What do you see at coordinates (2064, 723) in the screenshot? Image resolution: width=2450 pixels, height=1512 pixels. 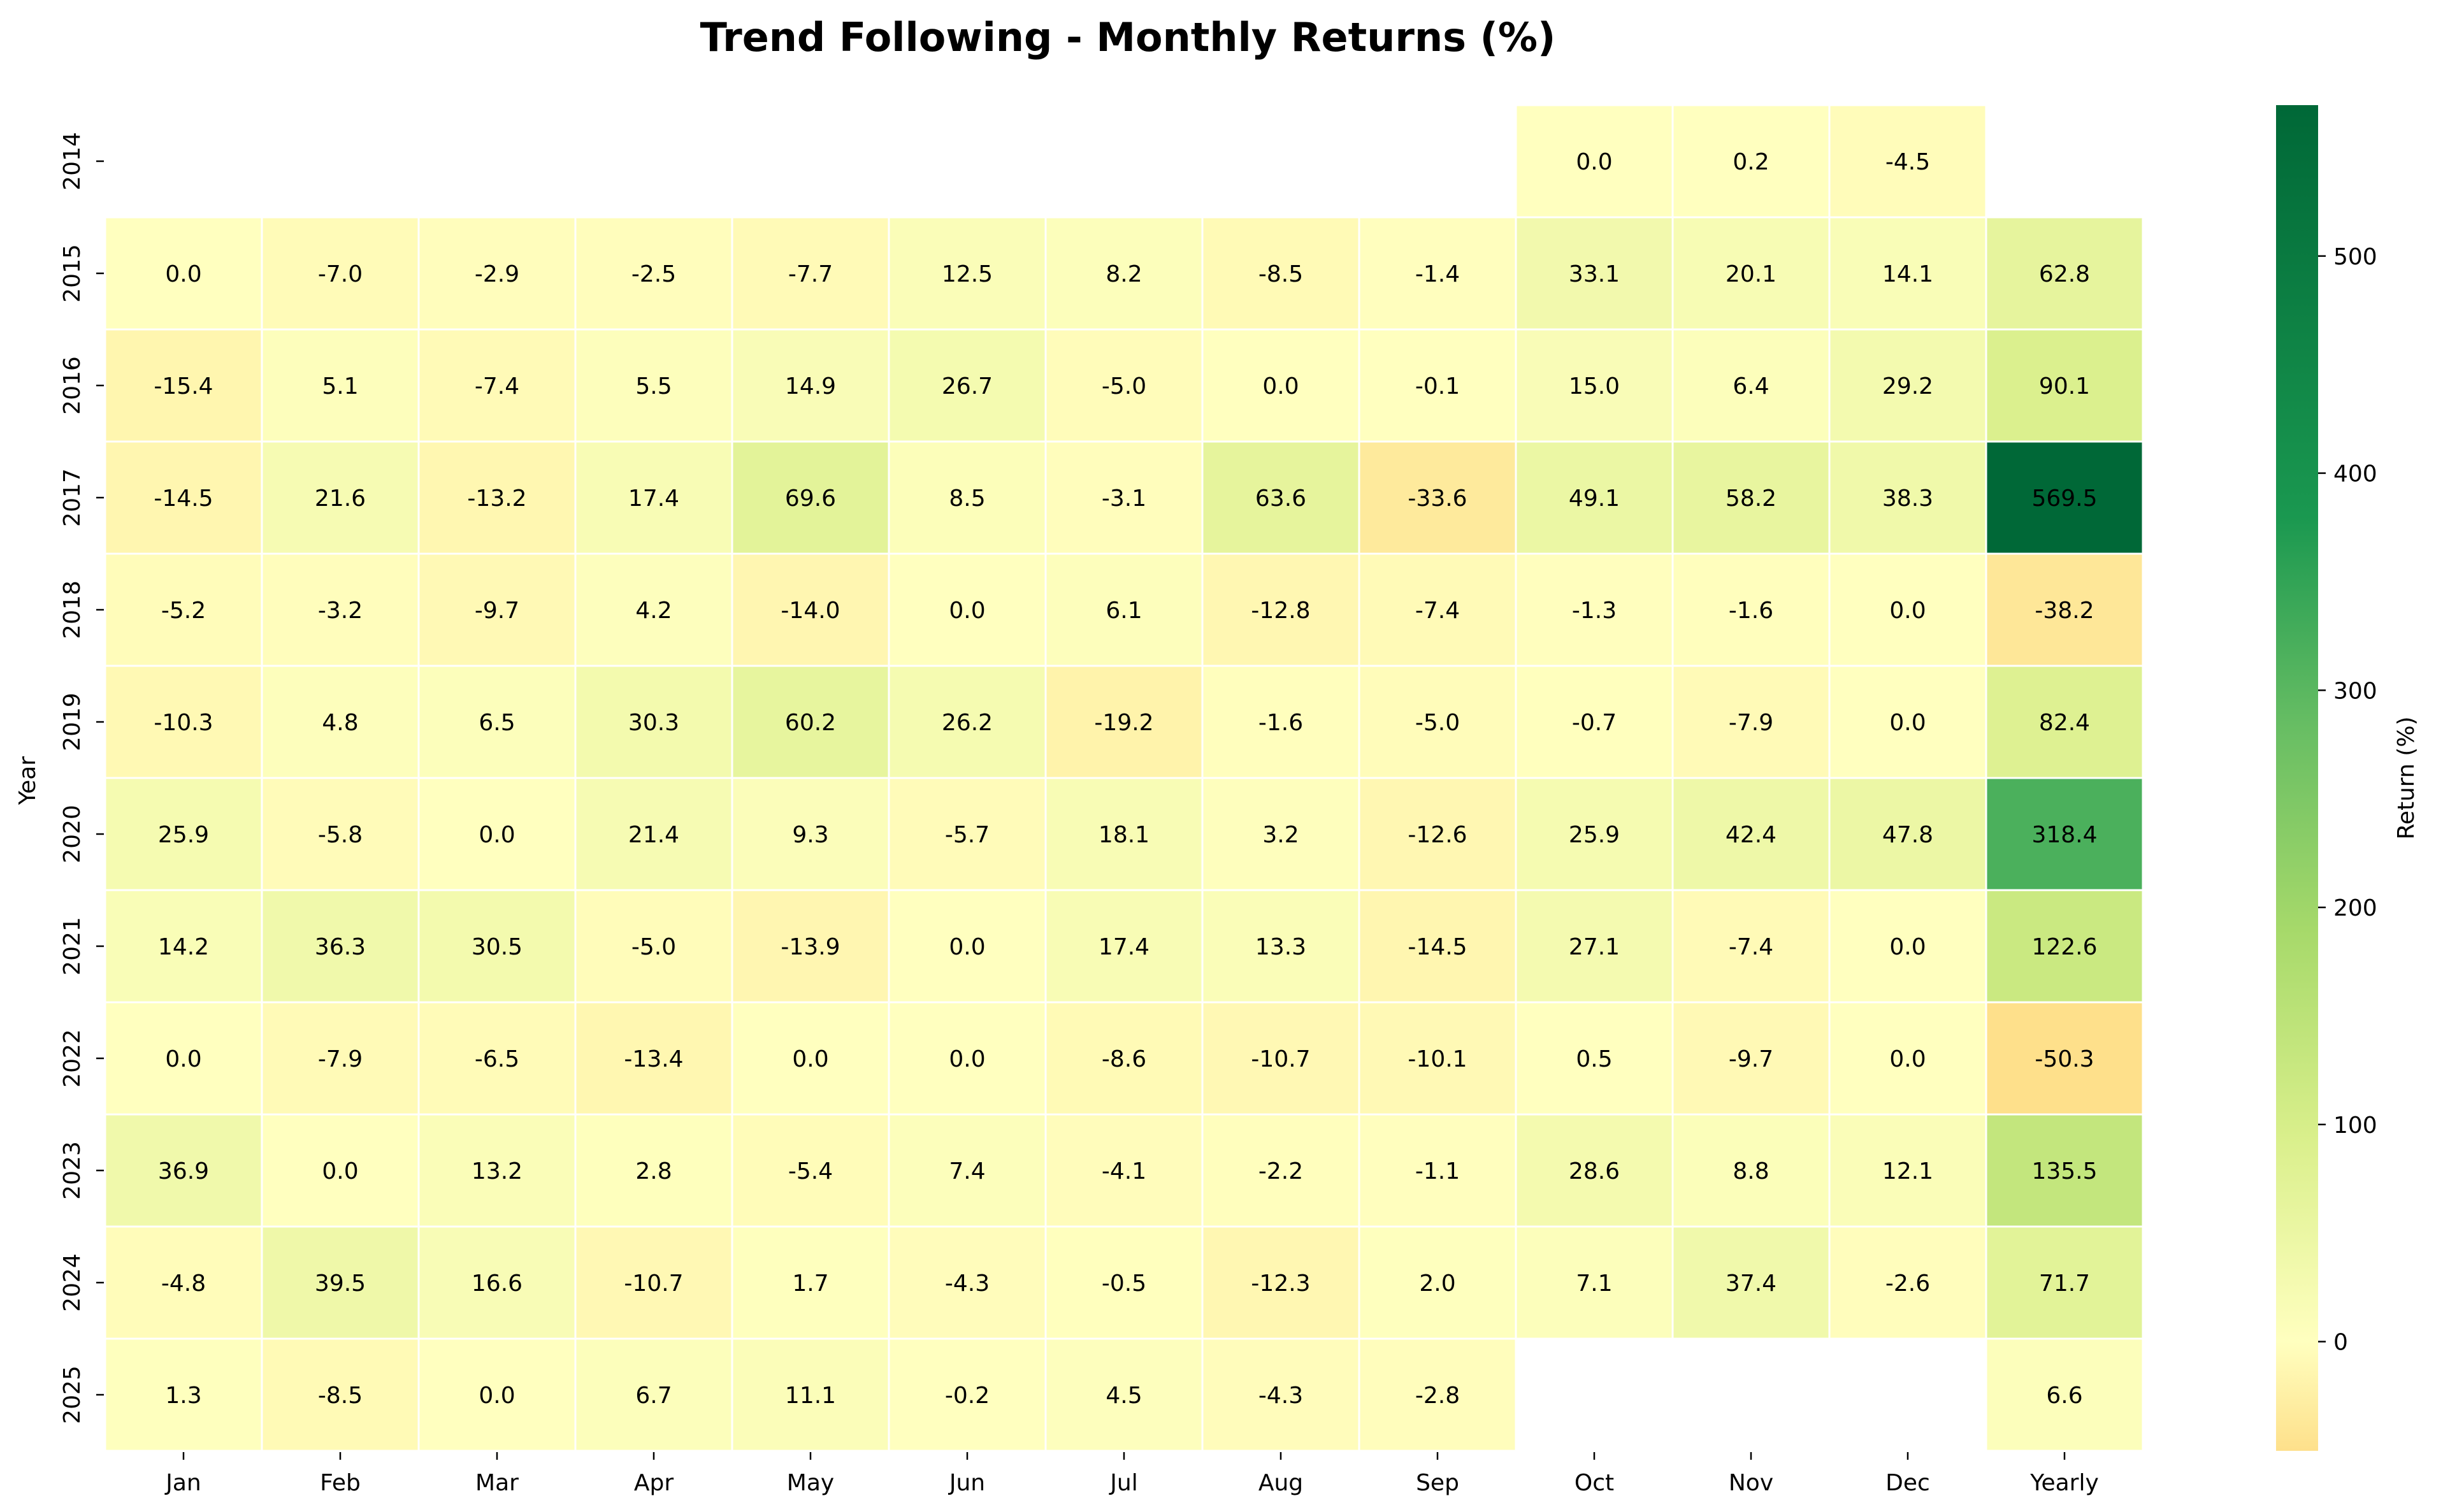 I see `cell-value-label: 82.4` at bounding box center [2064, 723].